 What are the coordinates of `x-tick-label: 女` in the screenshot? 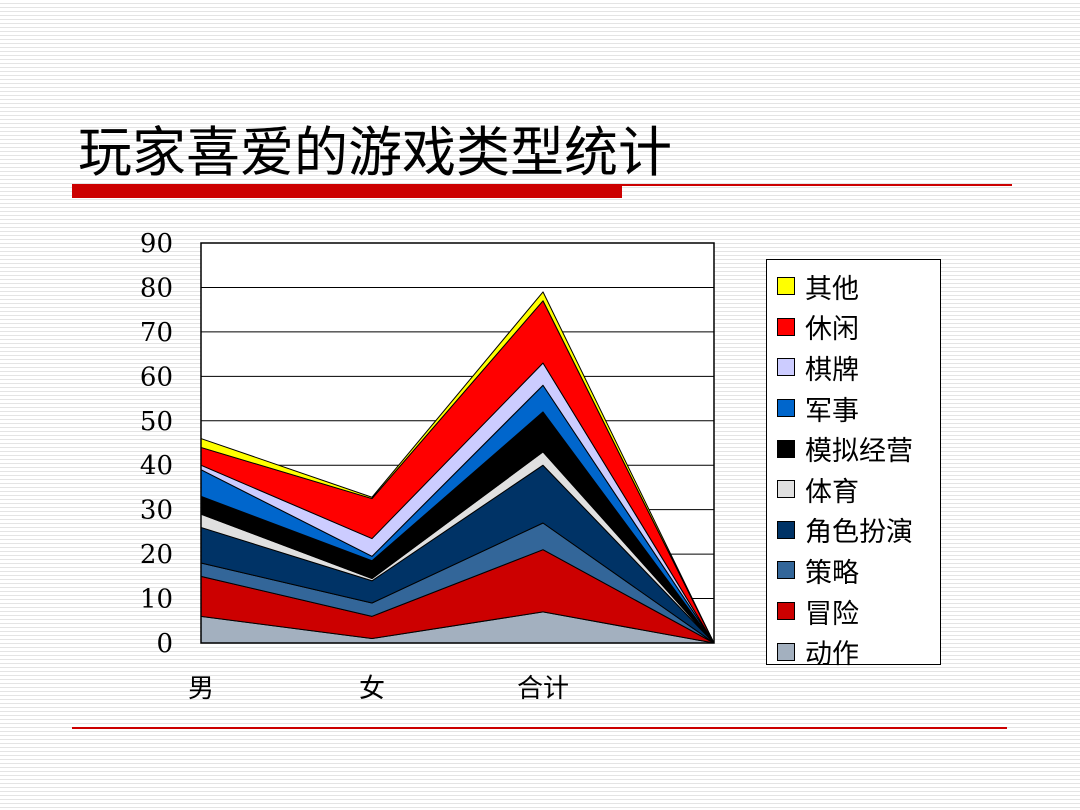 It's located at (372, 689).